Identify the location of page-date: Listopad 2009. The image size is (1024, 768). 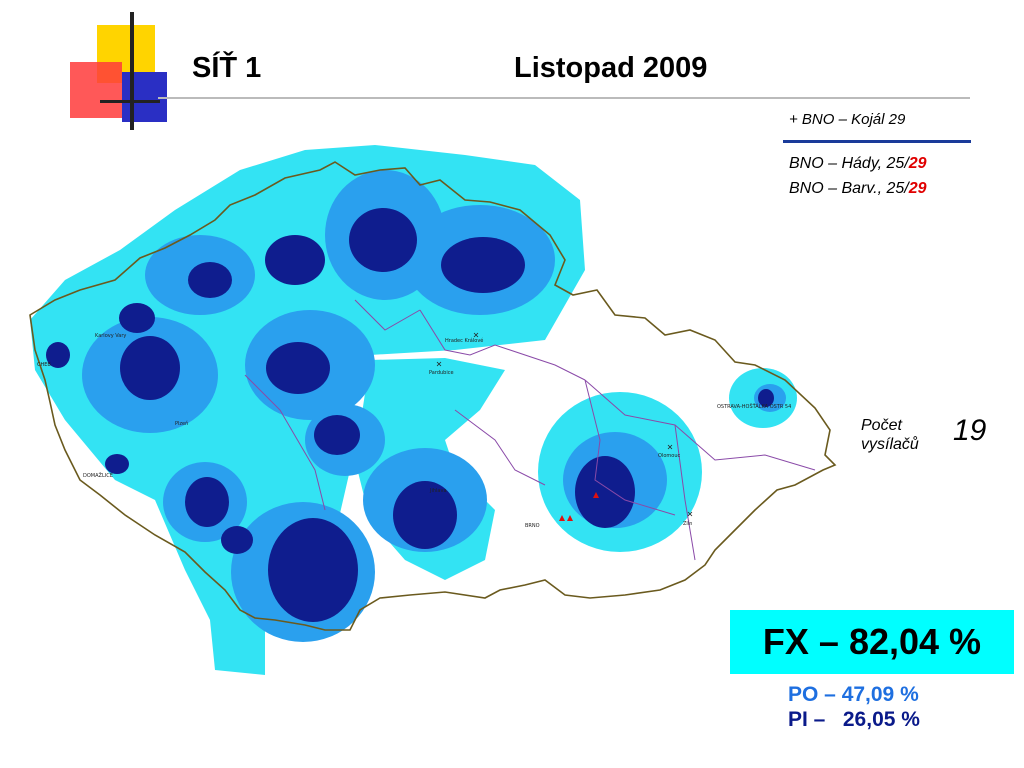
(611, 68).